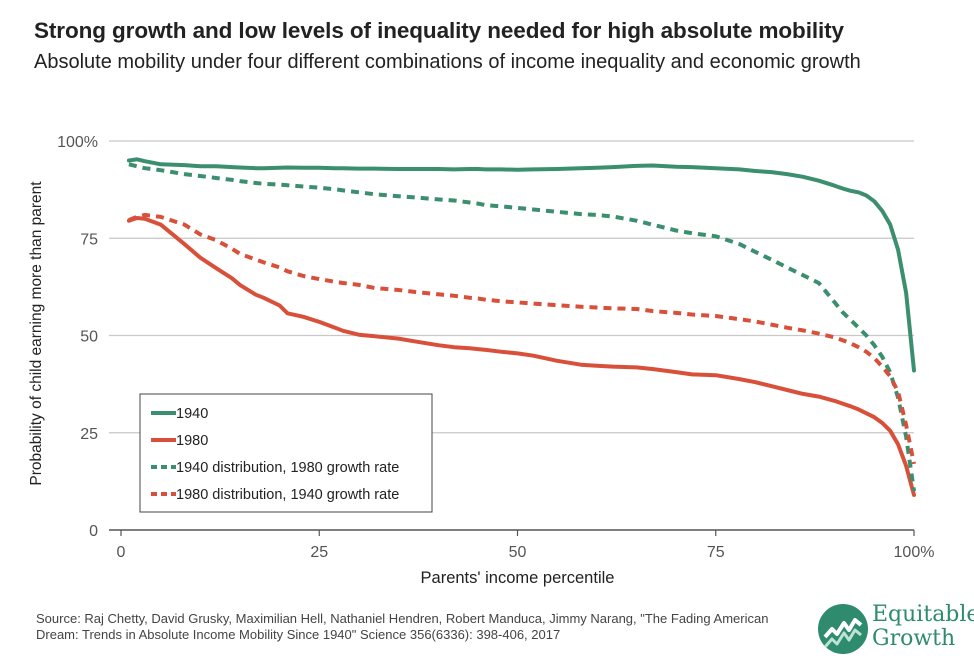 The image size is (974, 670). I want to click on x-tick-label: 50, so click(518, 552).